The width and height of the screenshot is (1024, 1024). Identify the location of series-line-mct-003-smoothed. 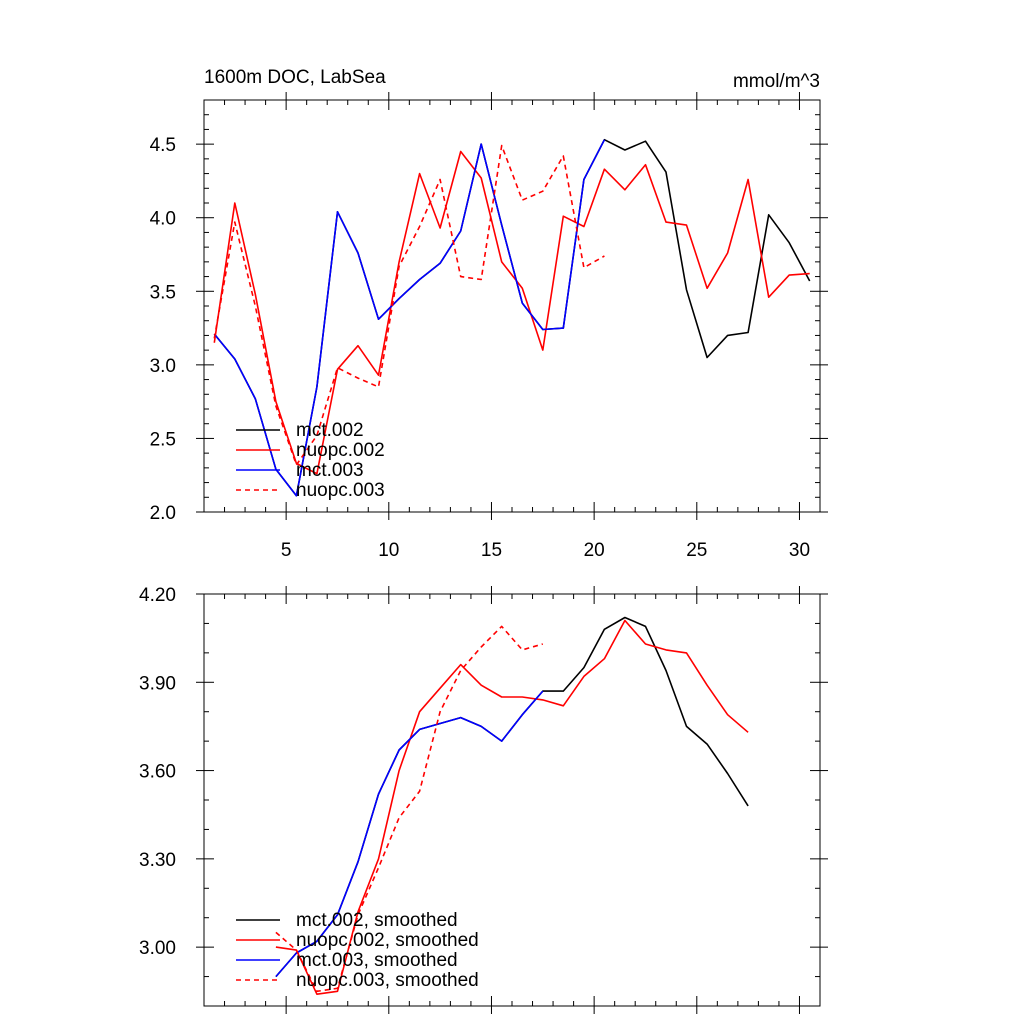
(409, 834).